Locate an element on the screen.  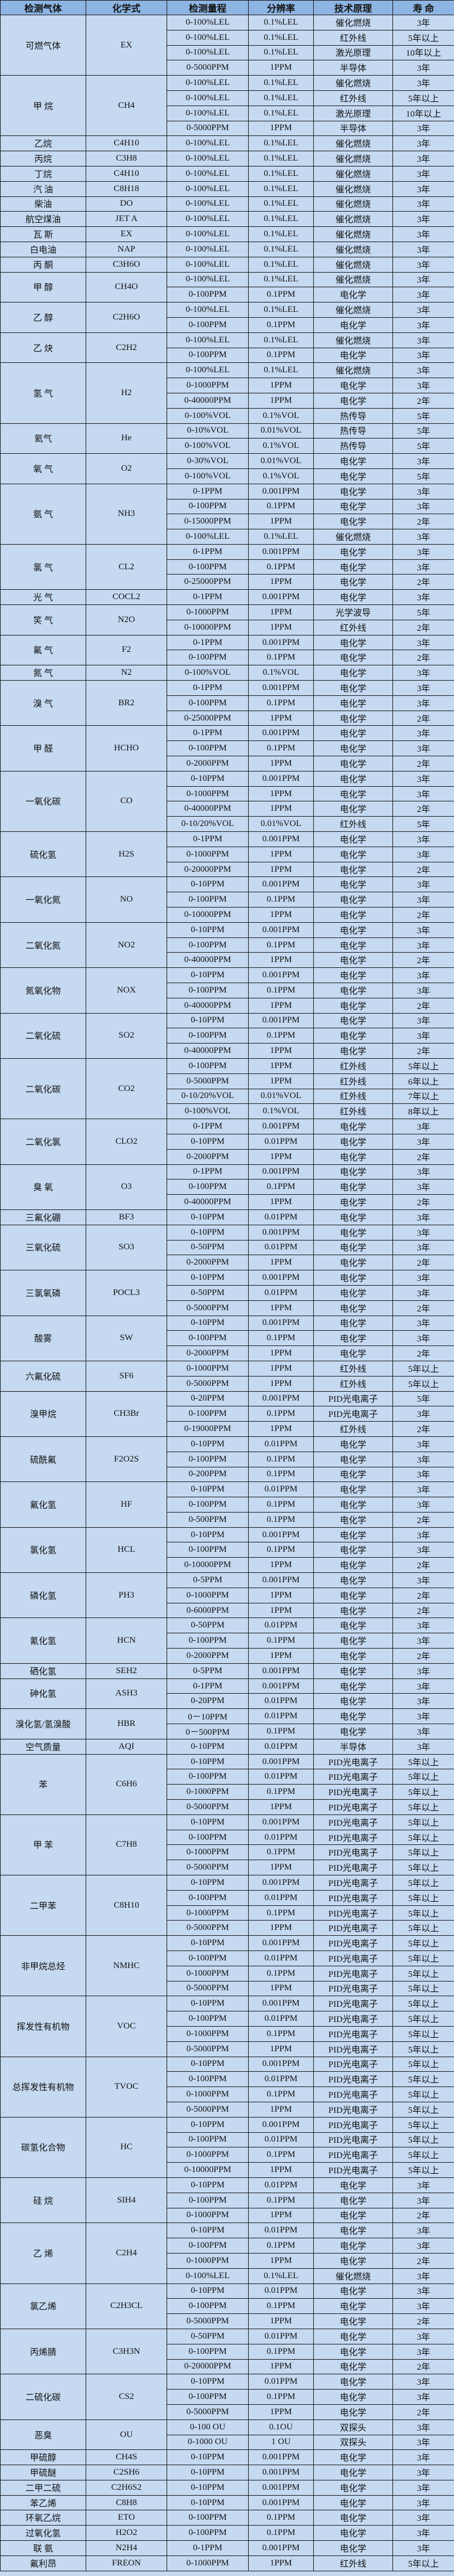
gas-name-cell: 氮 气 is located at coordinates (43, 673).